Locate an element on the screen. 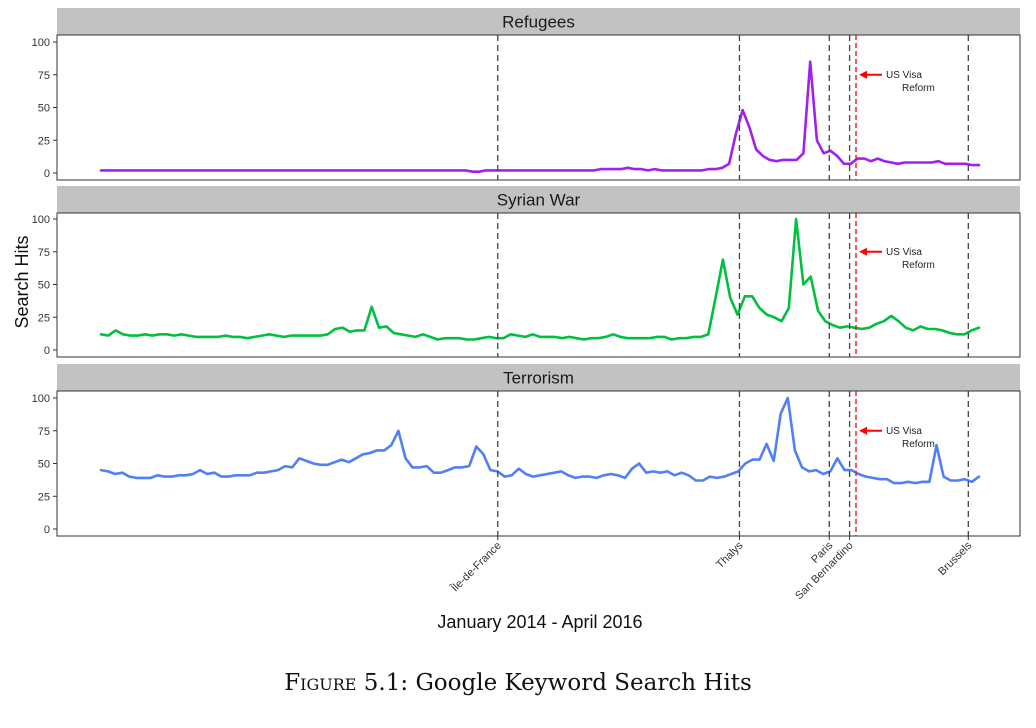  facet-title: Refugees is located at coordinates (538, 22).